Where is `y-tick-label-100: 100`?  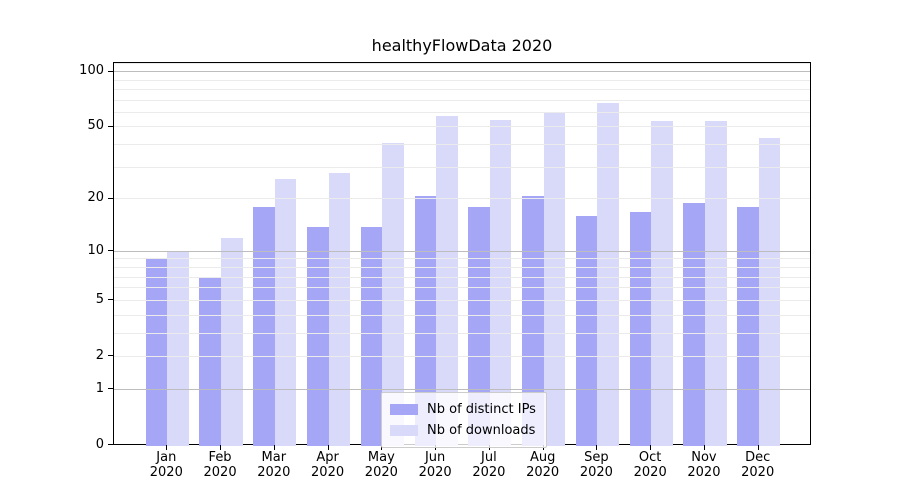
y-tick-label-100: 100 is located at coordinates (91, 71).